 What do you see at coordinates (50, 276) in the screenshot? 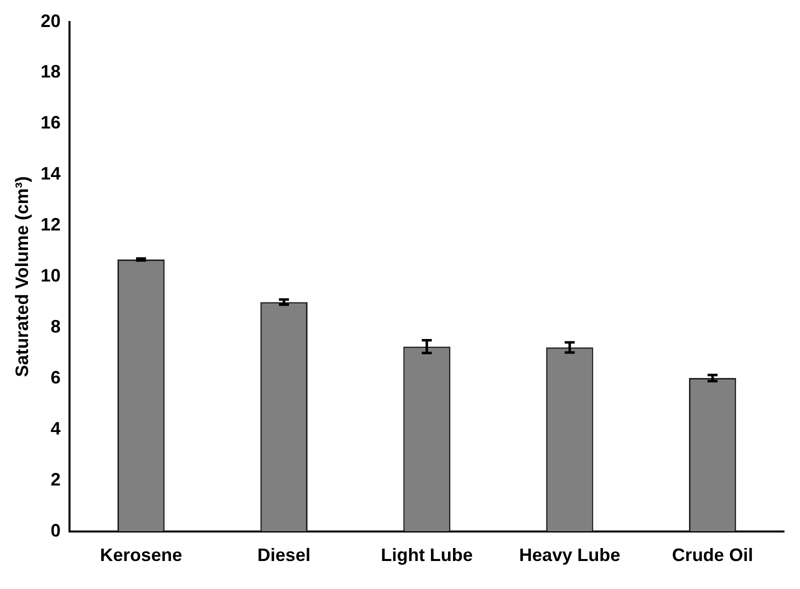
I see `y-tick-label: 10` at bounding box center [50, 276].